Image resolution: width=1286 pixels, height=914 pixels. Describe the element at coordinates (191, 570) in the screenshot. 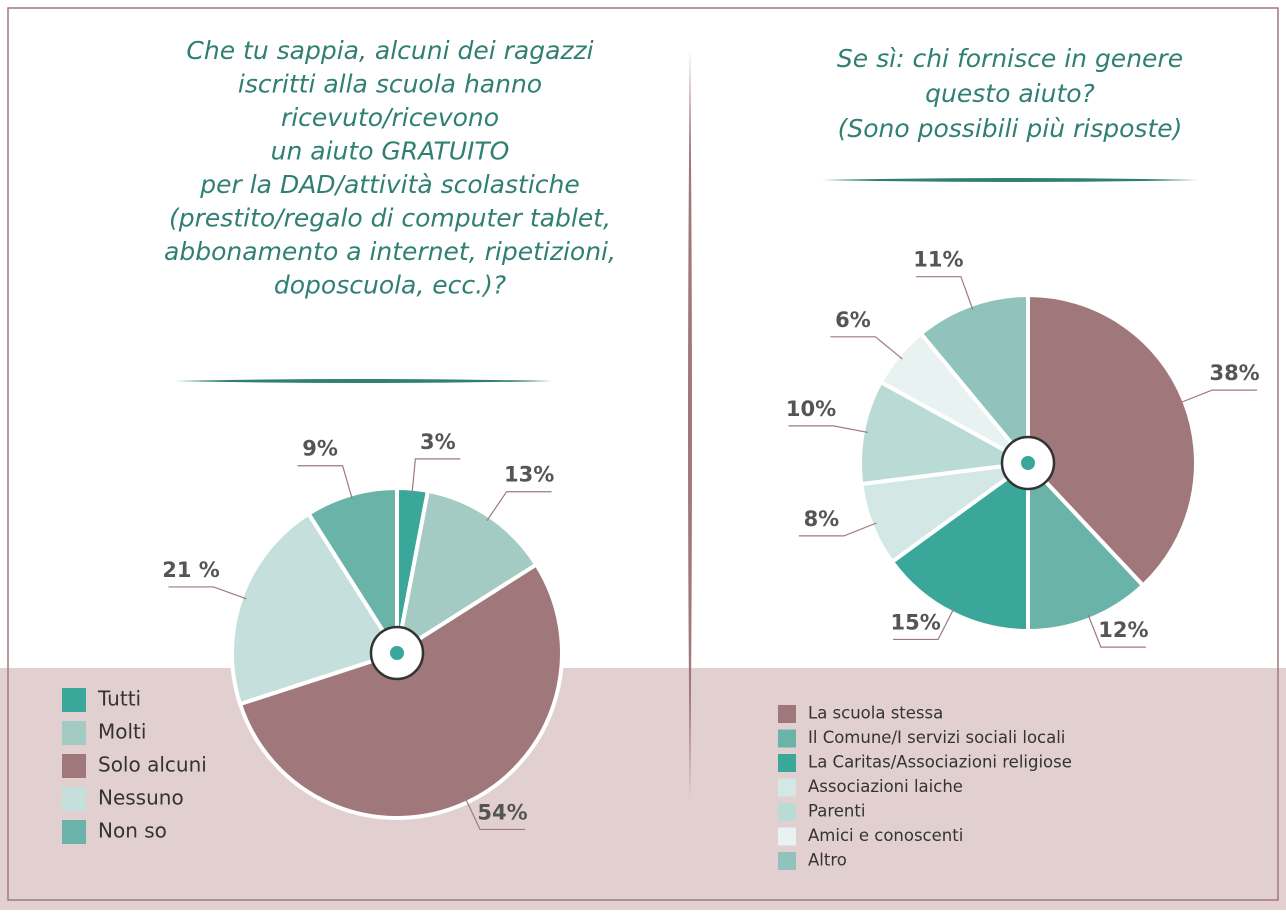

I see `data-label: 21 %` at that location.